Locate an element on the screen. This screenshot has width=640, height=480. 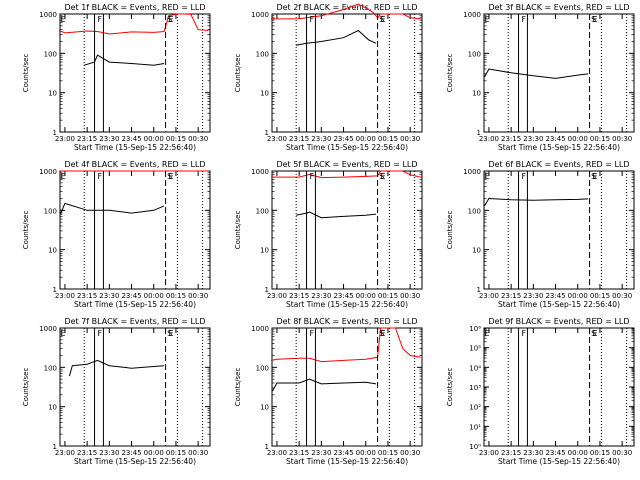
y-tick-label: 10² is located at coordinates (475, 408).